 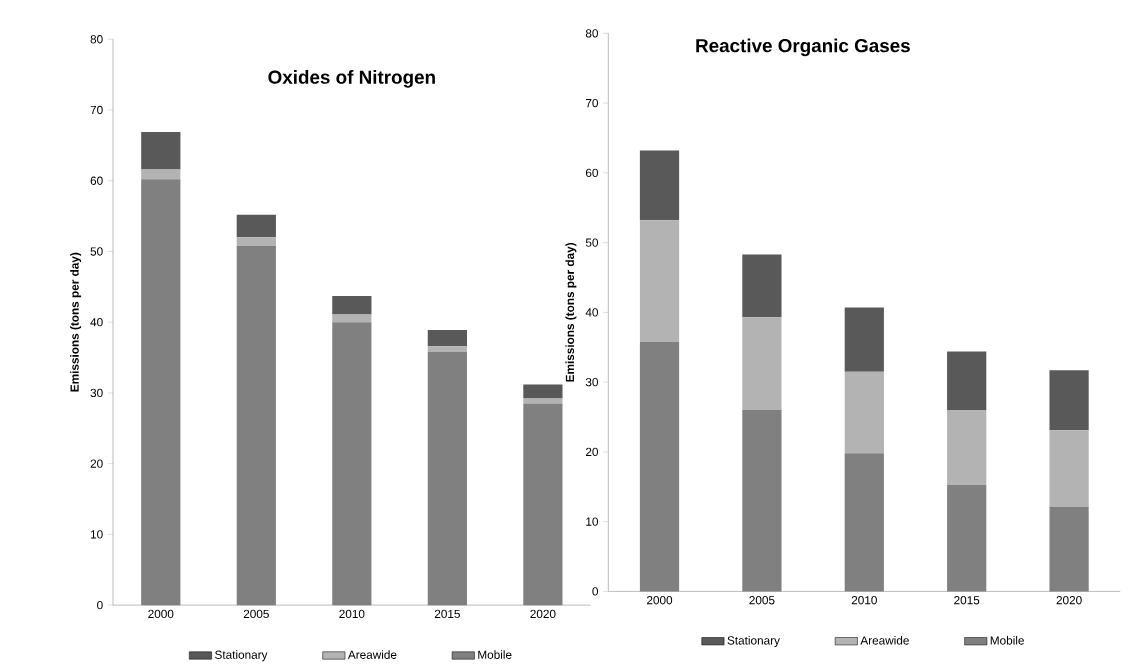 I want to click on chart-title: Reactive Organic Gases, so click(x=803, y=47).